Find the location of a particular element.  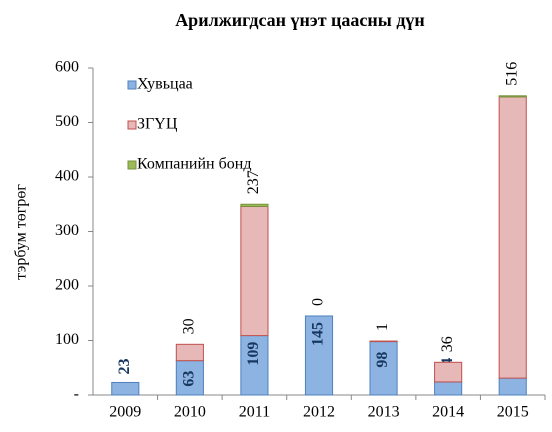

data-label: 1 is located at coordinates (382, 327).